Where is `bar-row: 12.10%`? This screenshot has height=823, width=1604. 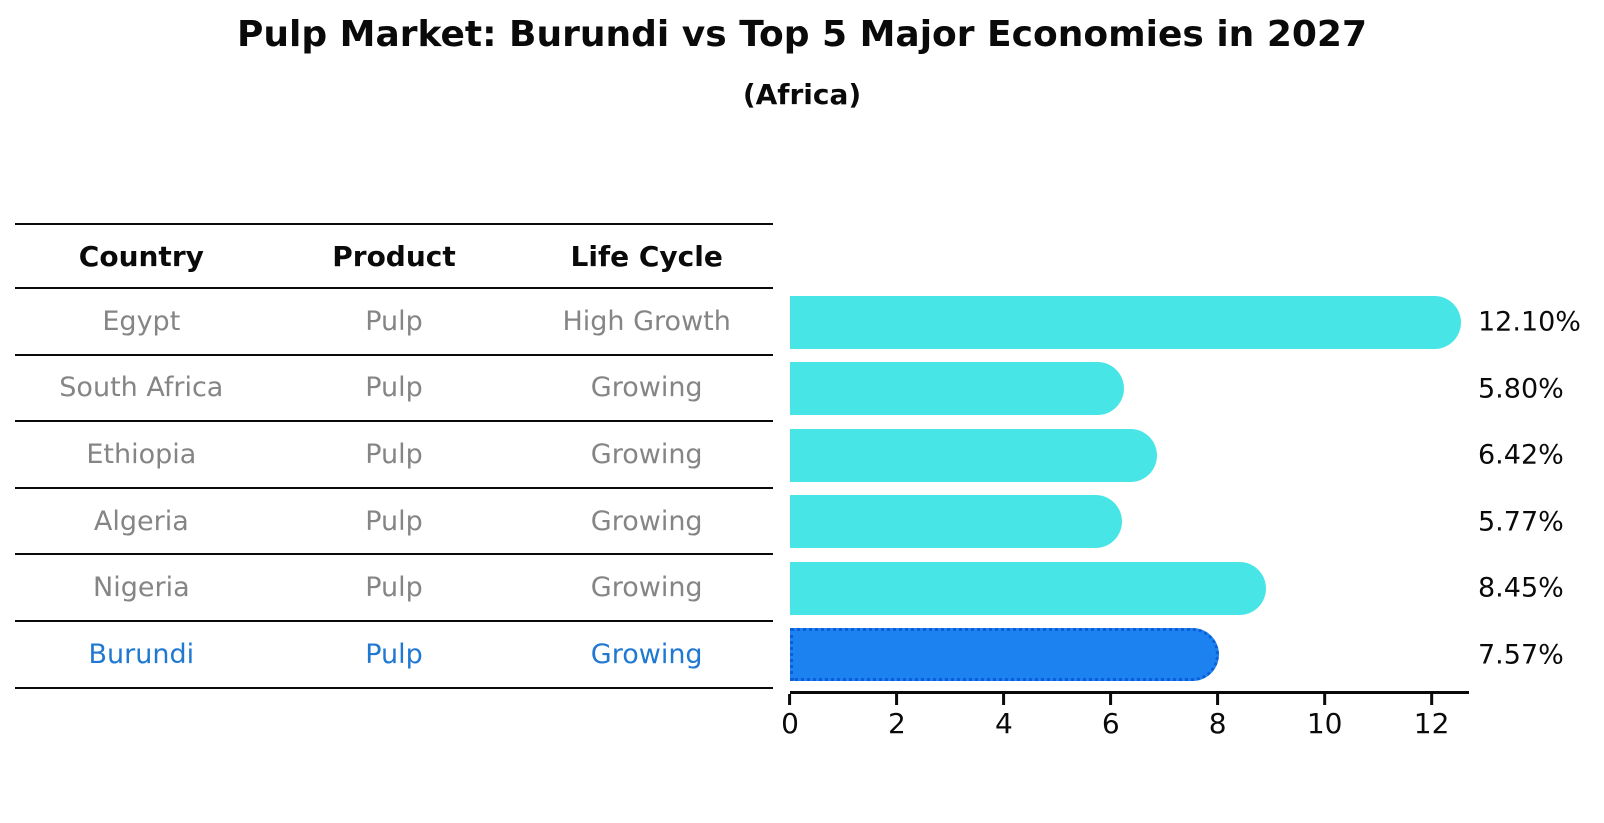
bar-row: 12.10% is located at coordinates (1185, 322).